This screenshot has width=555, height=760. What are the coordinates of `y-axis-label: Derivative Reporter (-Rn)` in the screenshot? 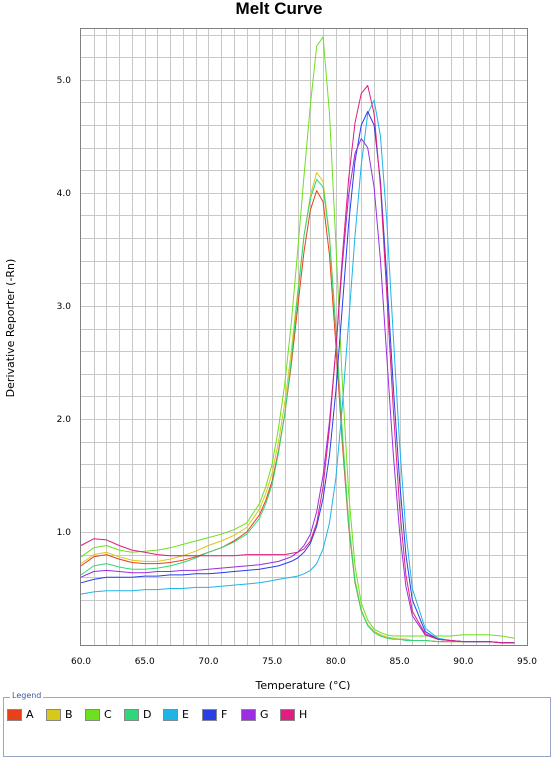 It's located at (10, 328).